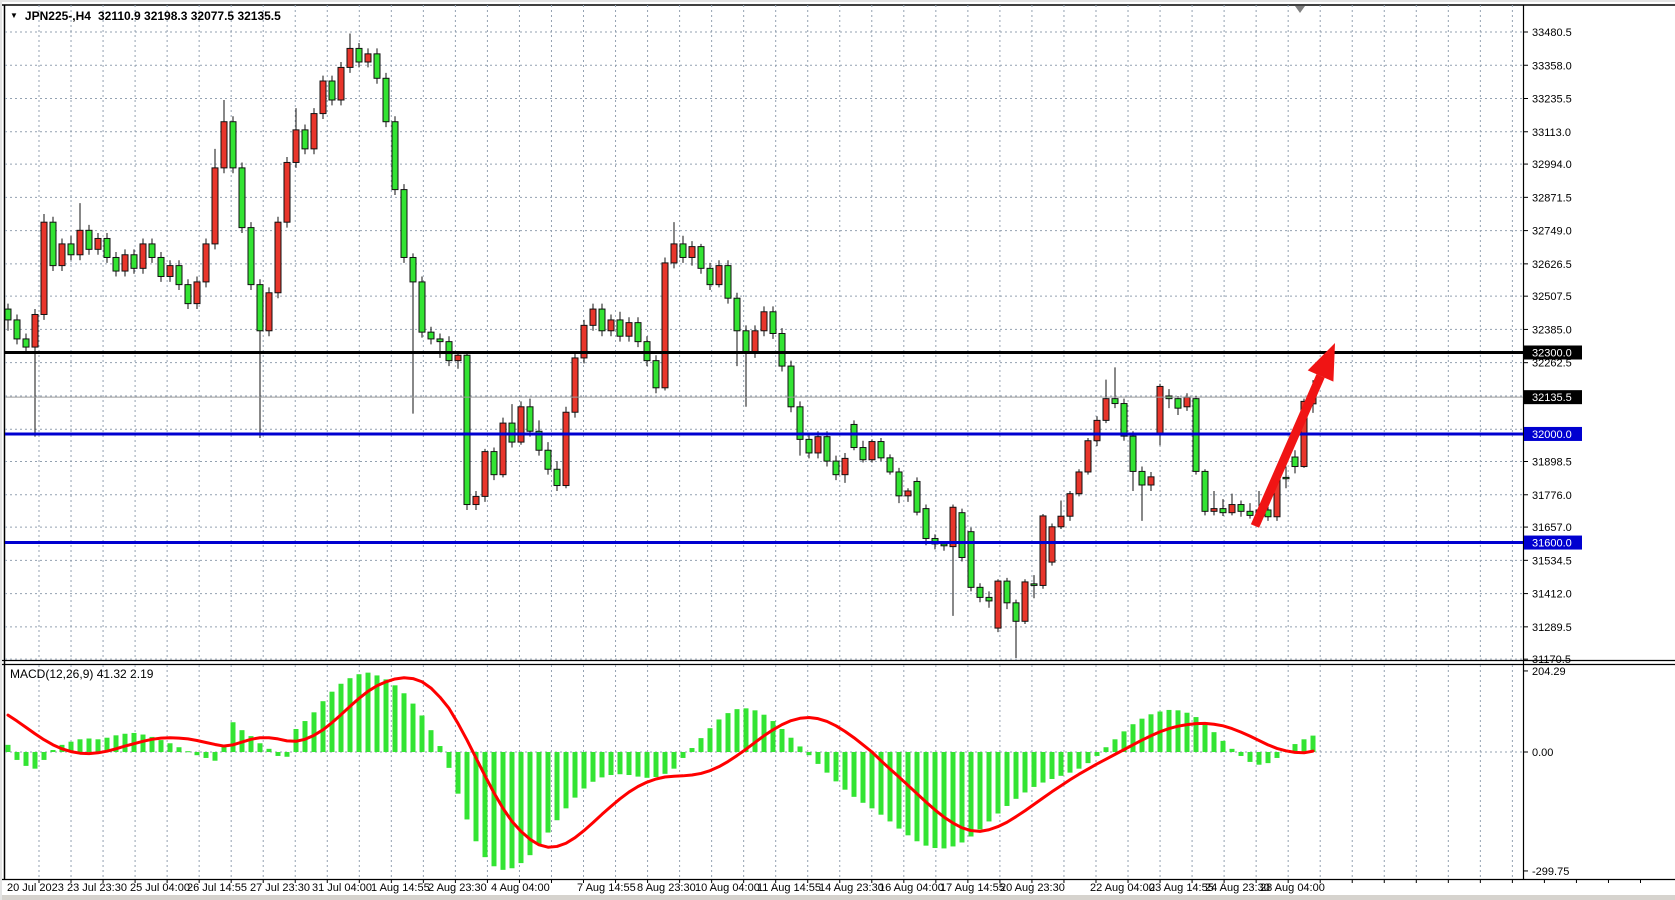 The height and width of the screenshot is (900, 1675). Describe the element at coordinates (400, 888) in the screenshot. I see `svg-text: 1 Aug 14:55` at that location.